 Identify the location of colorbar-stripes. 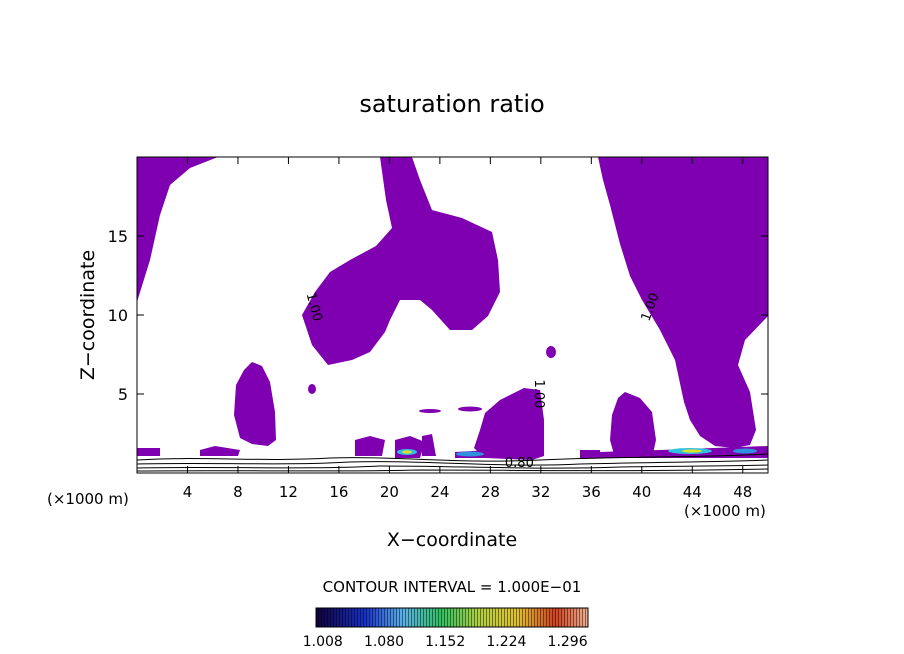
(452, 617).